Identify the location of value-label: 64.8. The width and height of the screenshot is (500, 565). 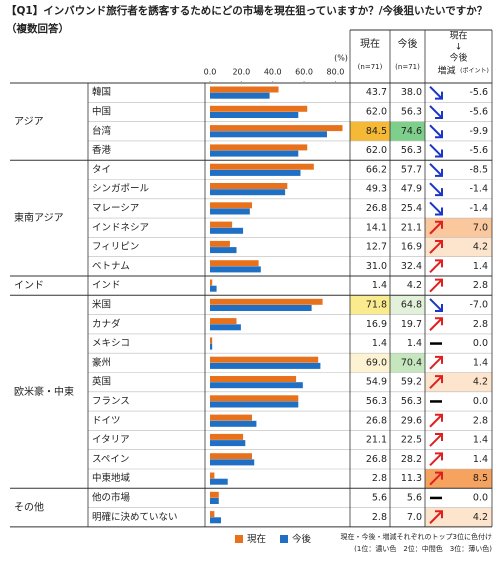
(411, 304).